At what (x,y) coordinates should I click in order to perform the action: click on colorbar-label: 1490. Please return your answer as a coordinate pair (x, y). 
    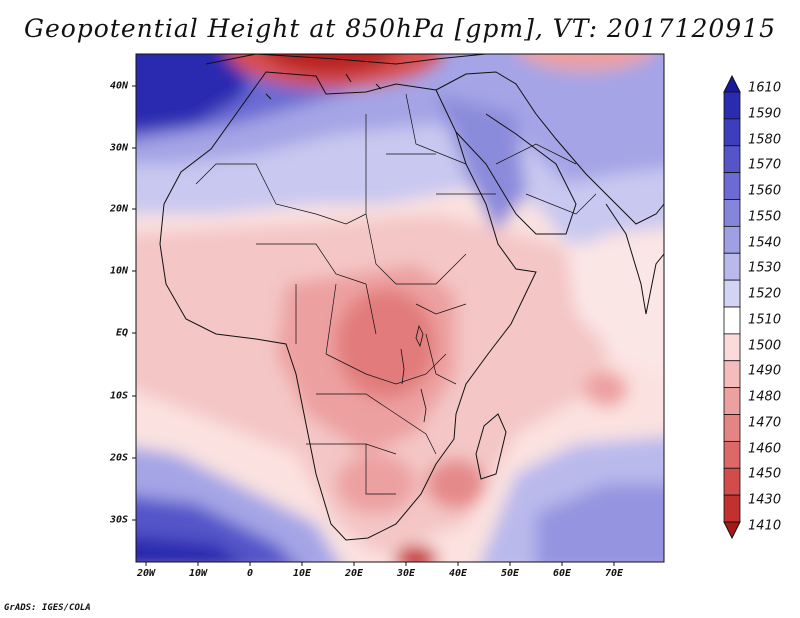
    Looking at the image, I should click on (765, 371).